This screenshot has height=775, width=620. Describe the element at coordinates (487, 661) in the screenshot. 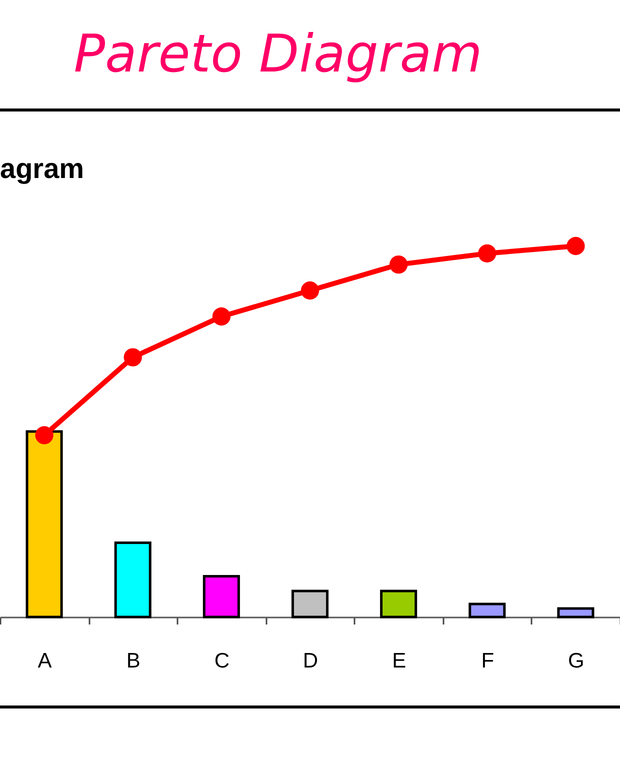

I see `x-tick-label: F` at that location.